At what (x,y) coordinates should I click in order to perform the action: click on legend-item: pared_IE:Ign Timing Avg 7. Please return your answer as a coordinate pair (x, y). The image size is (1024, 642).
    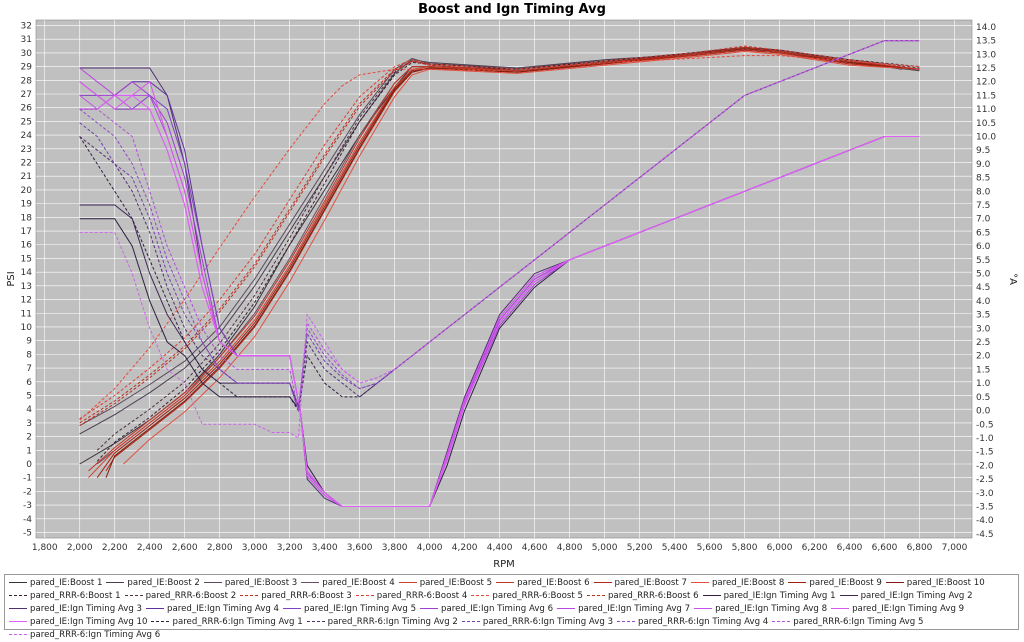
    Looking at the image, I should click on (623, 609).